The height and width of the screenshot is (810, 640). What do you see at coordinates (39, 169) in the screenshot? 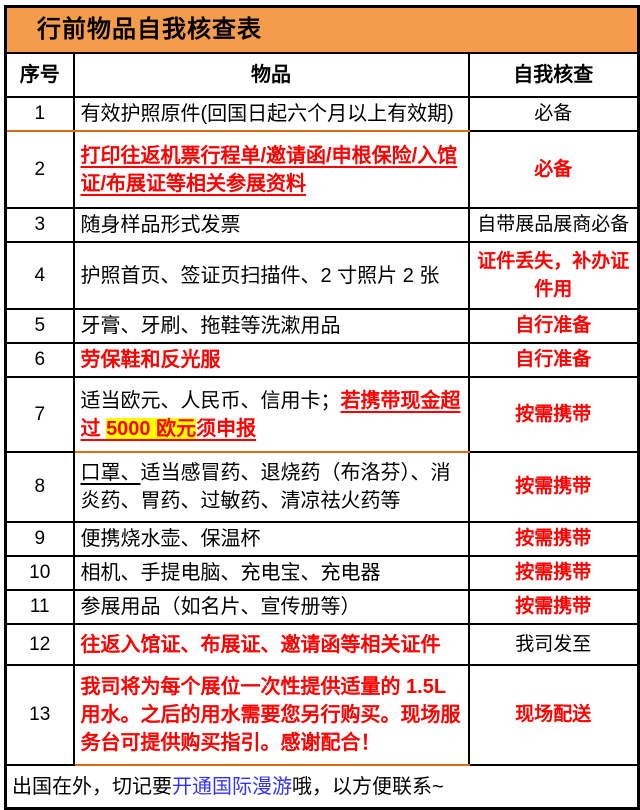
I see `row-num: 2` at bounding box center [39, 169].